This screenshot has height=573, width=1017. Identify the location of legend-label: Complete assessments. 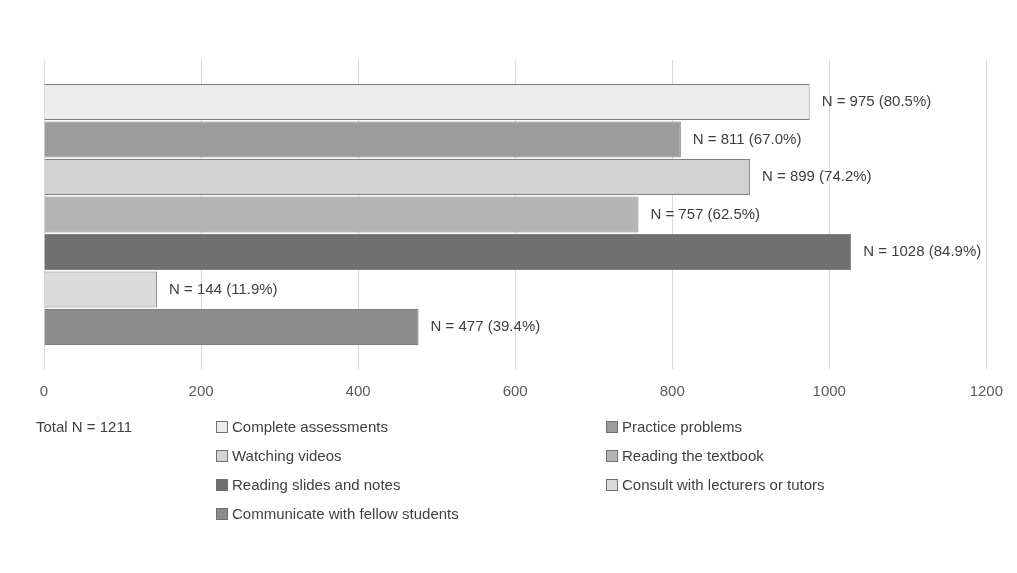
(310, 426).